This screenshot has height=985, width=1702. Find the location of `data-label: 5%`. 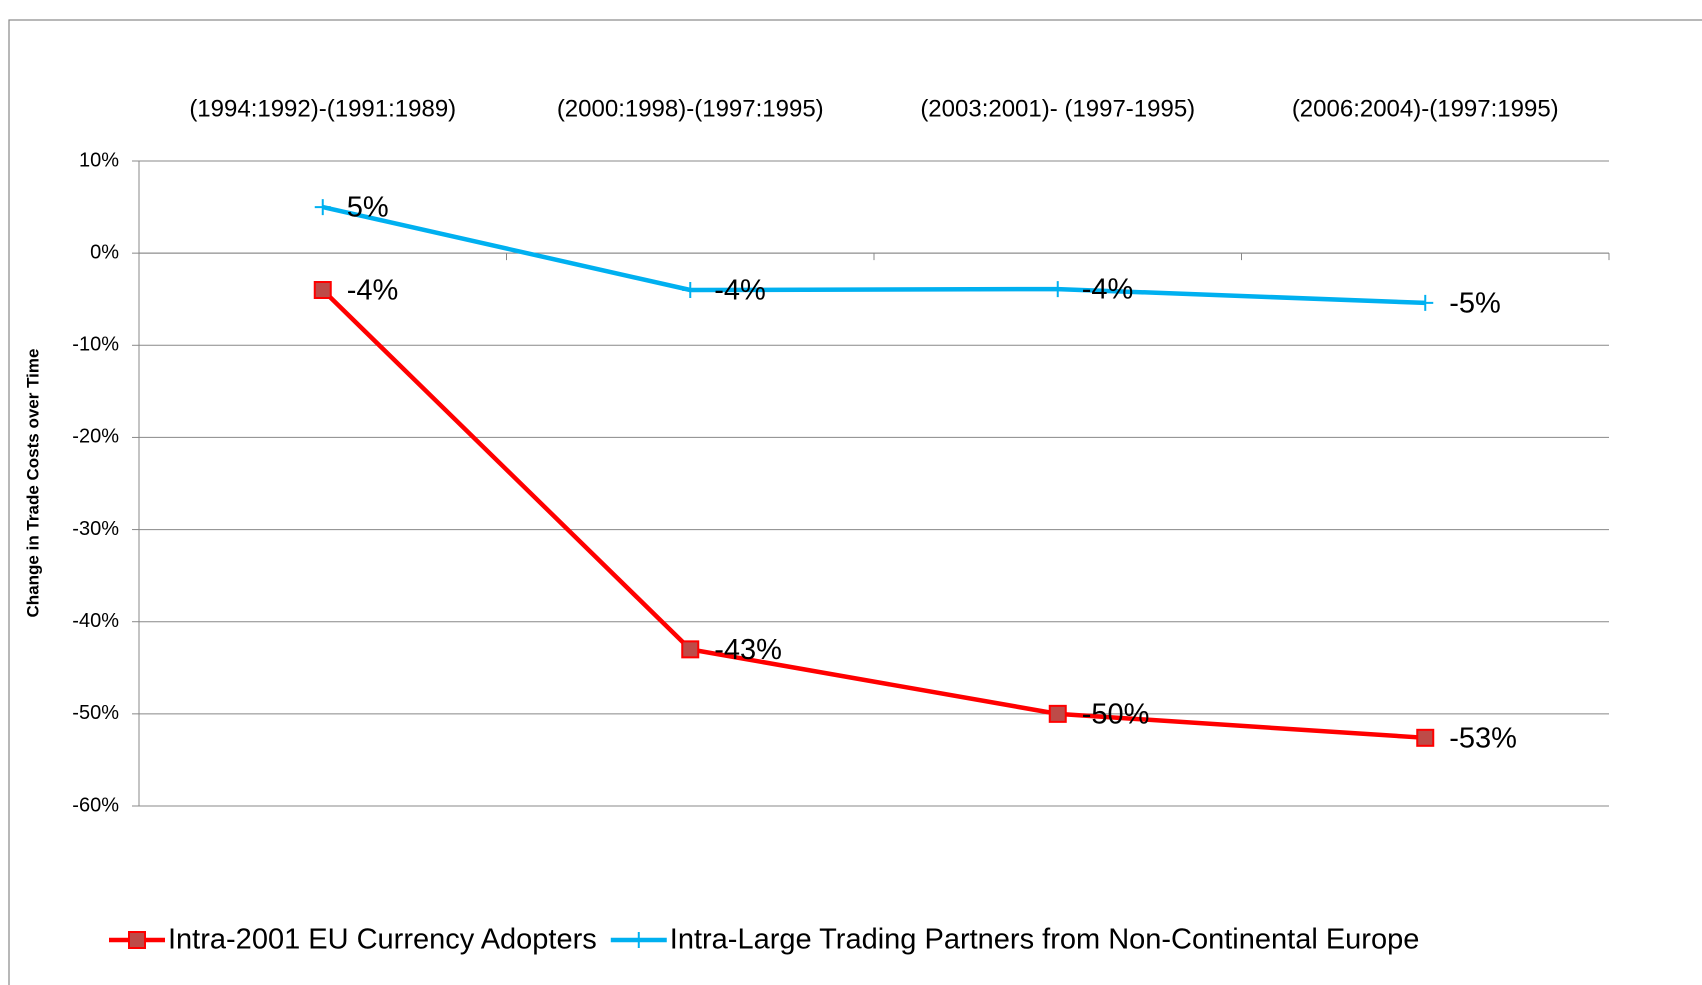

data-label: 5% is located at coordinates (368, 208).